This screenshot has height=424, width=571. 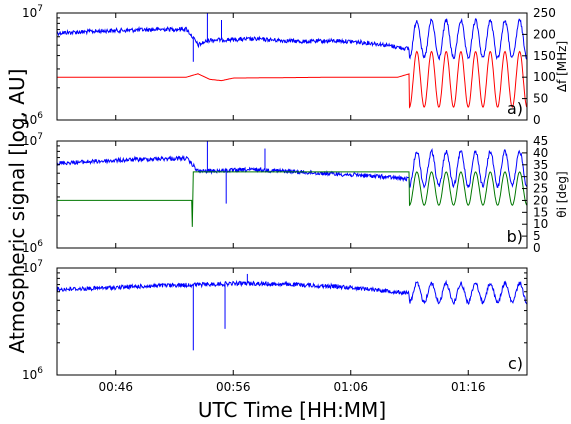 I want to click on right-tick-label: 45, so click(x=540, y=141).